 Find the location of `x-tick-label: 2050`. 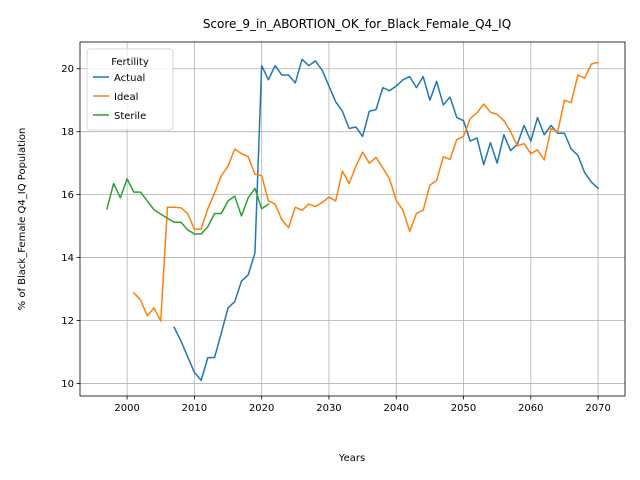

x-tick-label: 2050 is located at coordinates (463, 408).